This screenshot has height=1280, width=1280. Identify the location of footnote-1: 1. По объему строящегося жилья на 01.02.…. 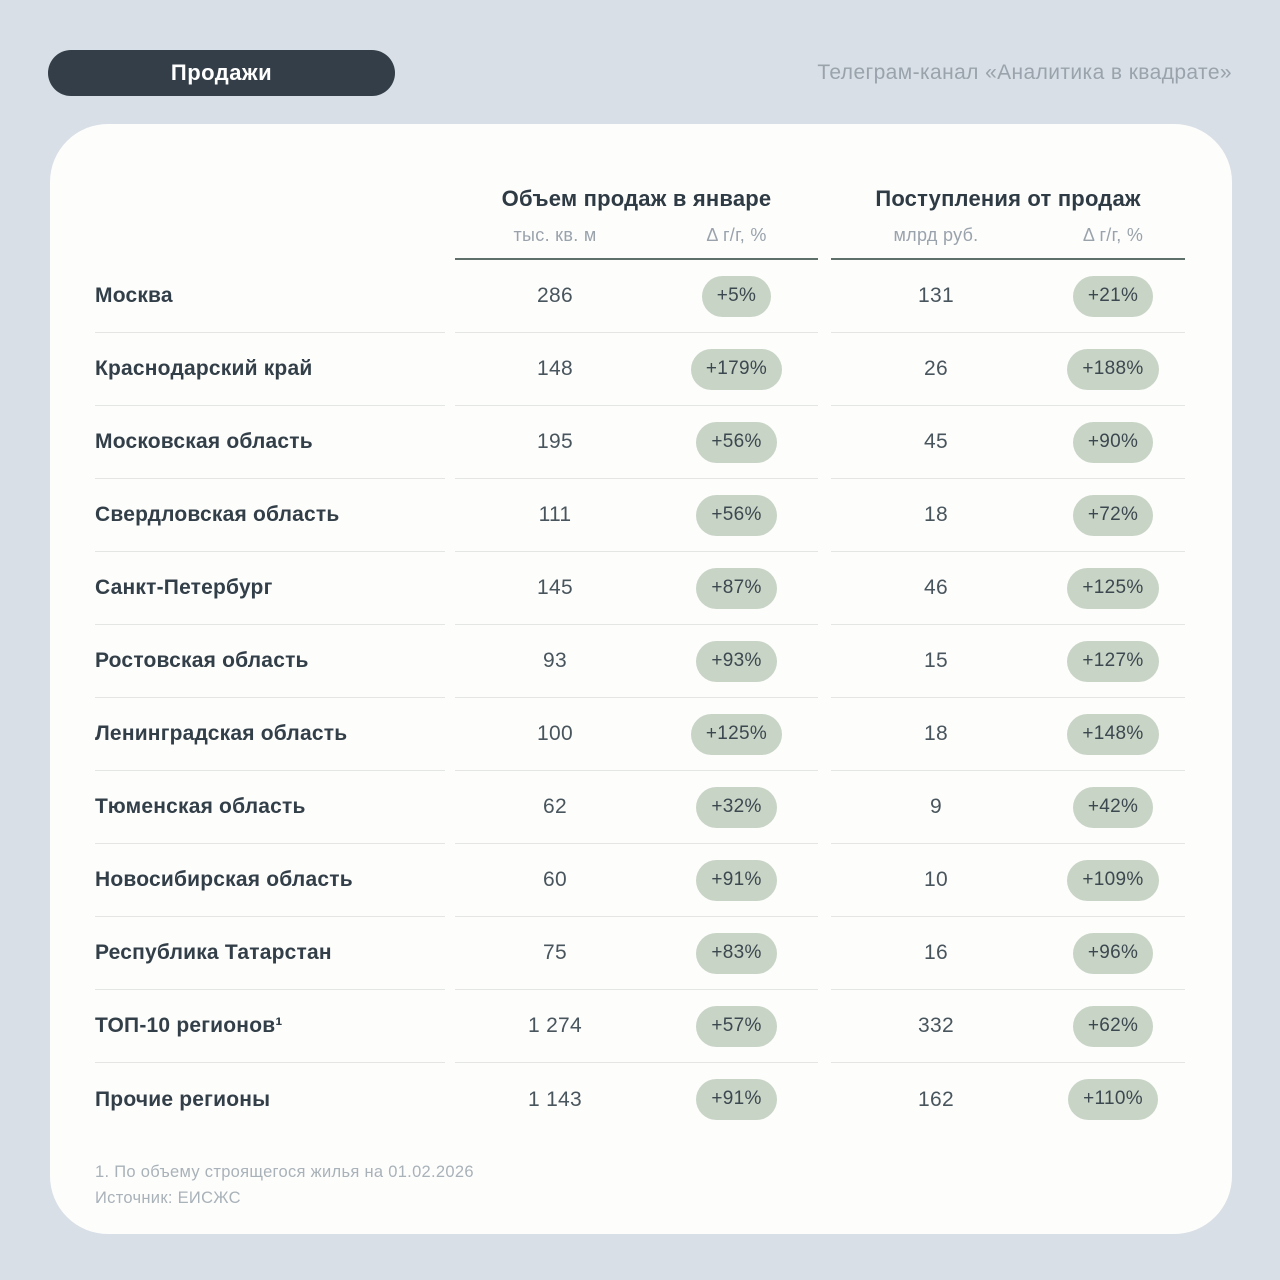
(284, 1172).